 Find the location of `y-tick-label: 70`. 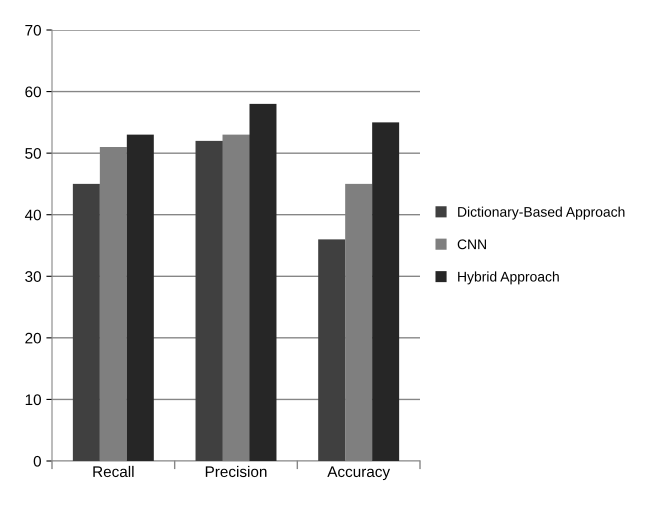

y-tick-label: 70 is located at coordinates (33, 30).